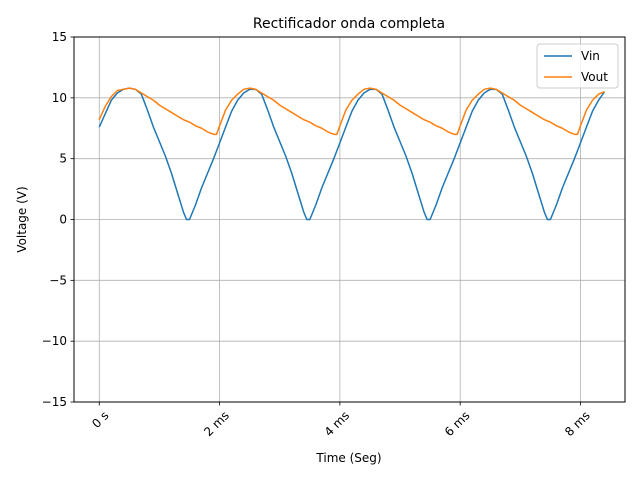  What do you see at coordinates (594, 77) in the screenshot?
I see `legend-label: Vout` at bounding box center [594, 77].